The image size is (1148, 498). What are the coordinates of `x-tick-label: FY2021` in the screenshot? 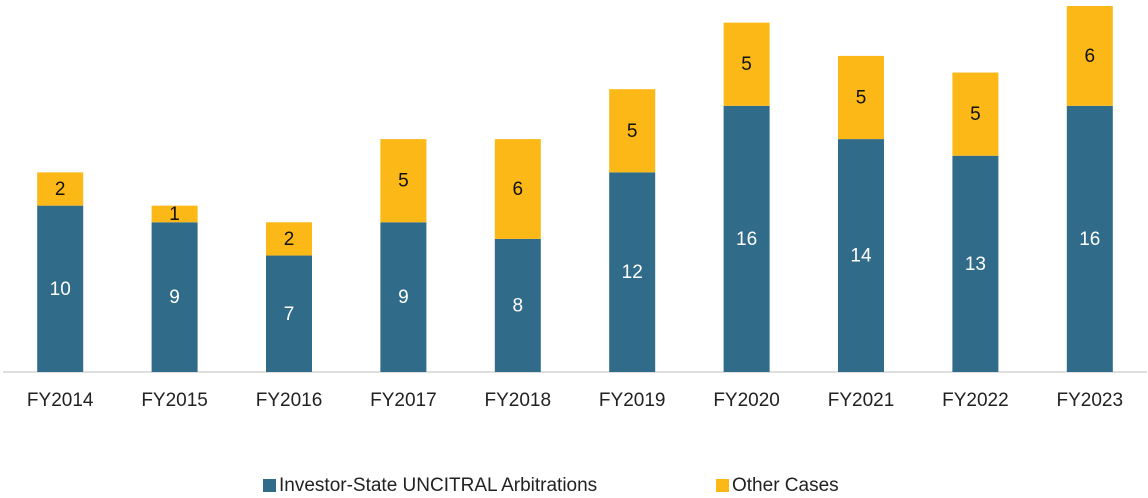 It's located at (861, 400).